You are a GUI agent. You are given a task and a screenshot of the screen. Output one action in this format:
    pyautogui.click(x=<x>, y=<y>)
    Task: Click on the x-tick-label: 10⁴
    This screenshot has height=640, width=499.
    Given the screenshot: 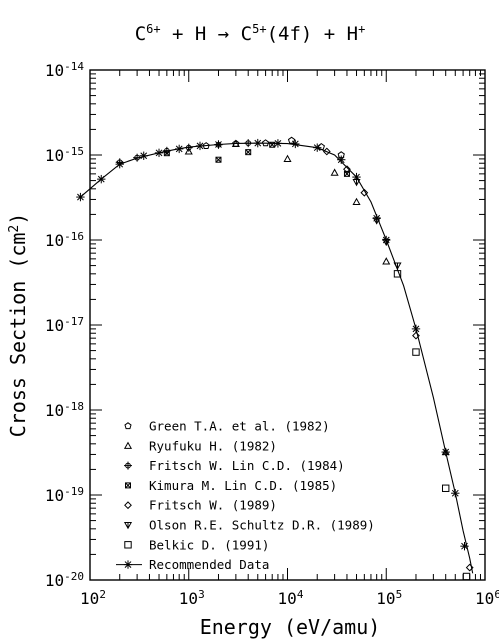 What is the action you would take?
    pyautogui.click(x=291, y=598)
    